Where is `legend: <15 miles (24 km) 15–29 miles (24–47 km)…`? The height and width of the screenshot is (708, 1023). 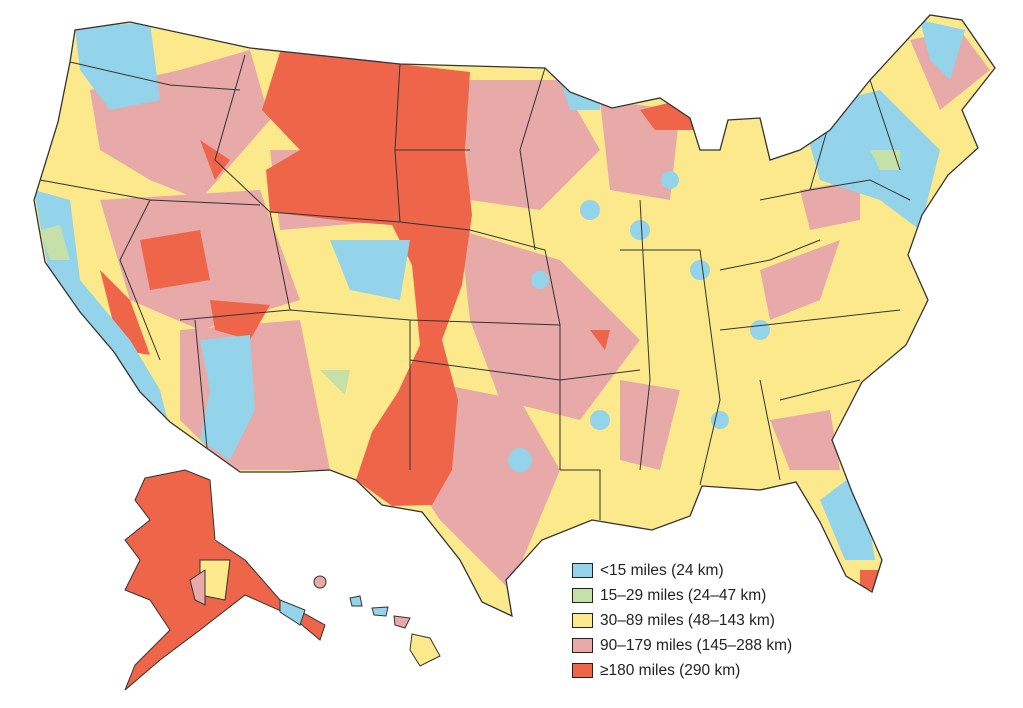 legend: <15 miles (24 km) 15–29 miles (24–47 km)… is located at coordinates (682, 620).